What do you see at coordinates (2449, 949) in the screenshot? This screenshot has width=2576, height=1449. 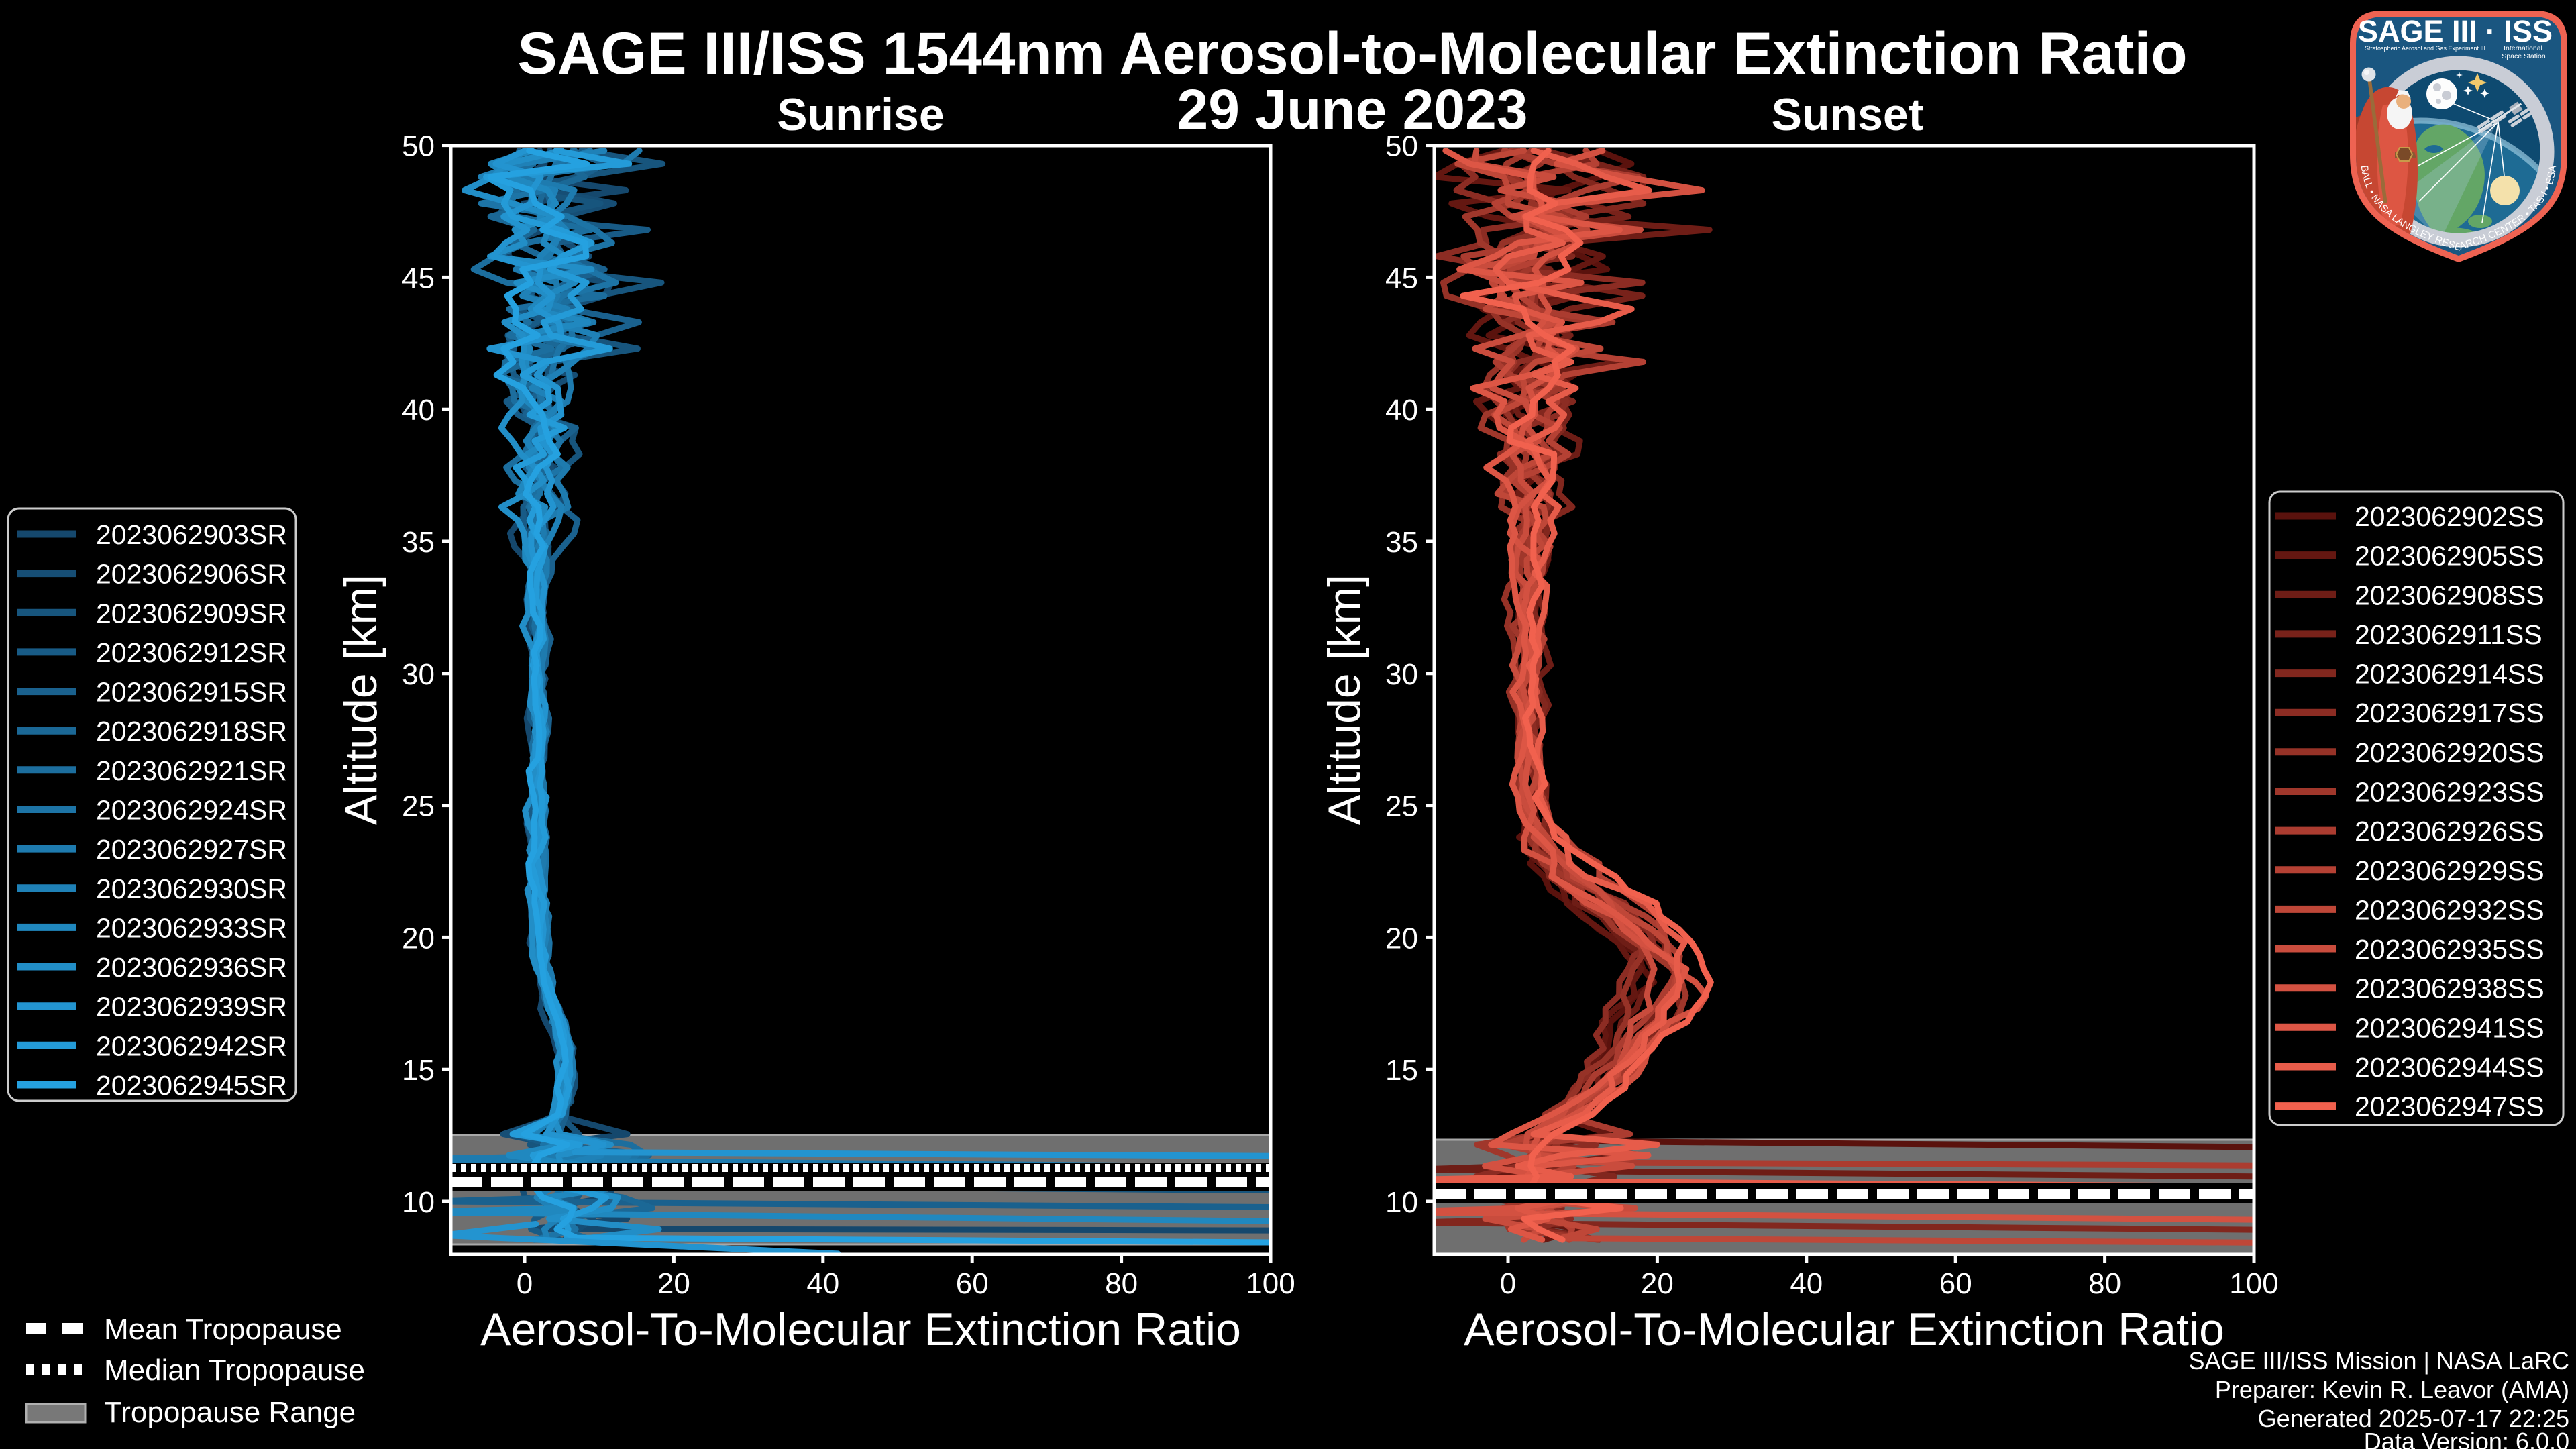 I see `svg-text: 2023062935SS` at bounding box center [2449, 949].